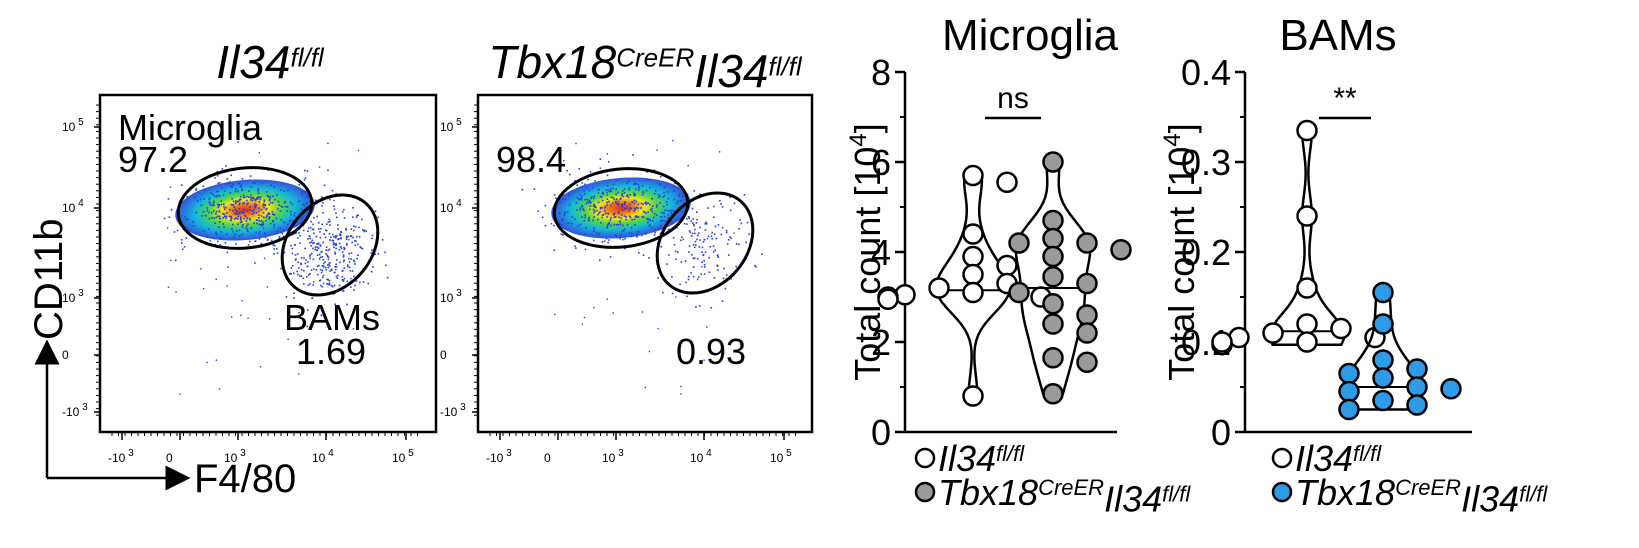  Describe the element at coordinates (73, 296) in the screenshot. I see `facs-y-tick-label: 10 3` at that location.